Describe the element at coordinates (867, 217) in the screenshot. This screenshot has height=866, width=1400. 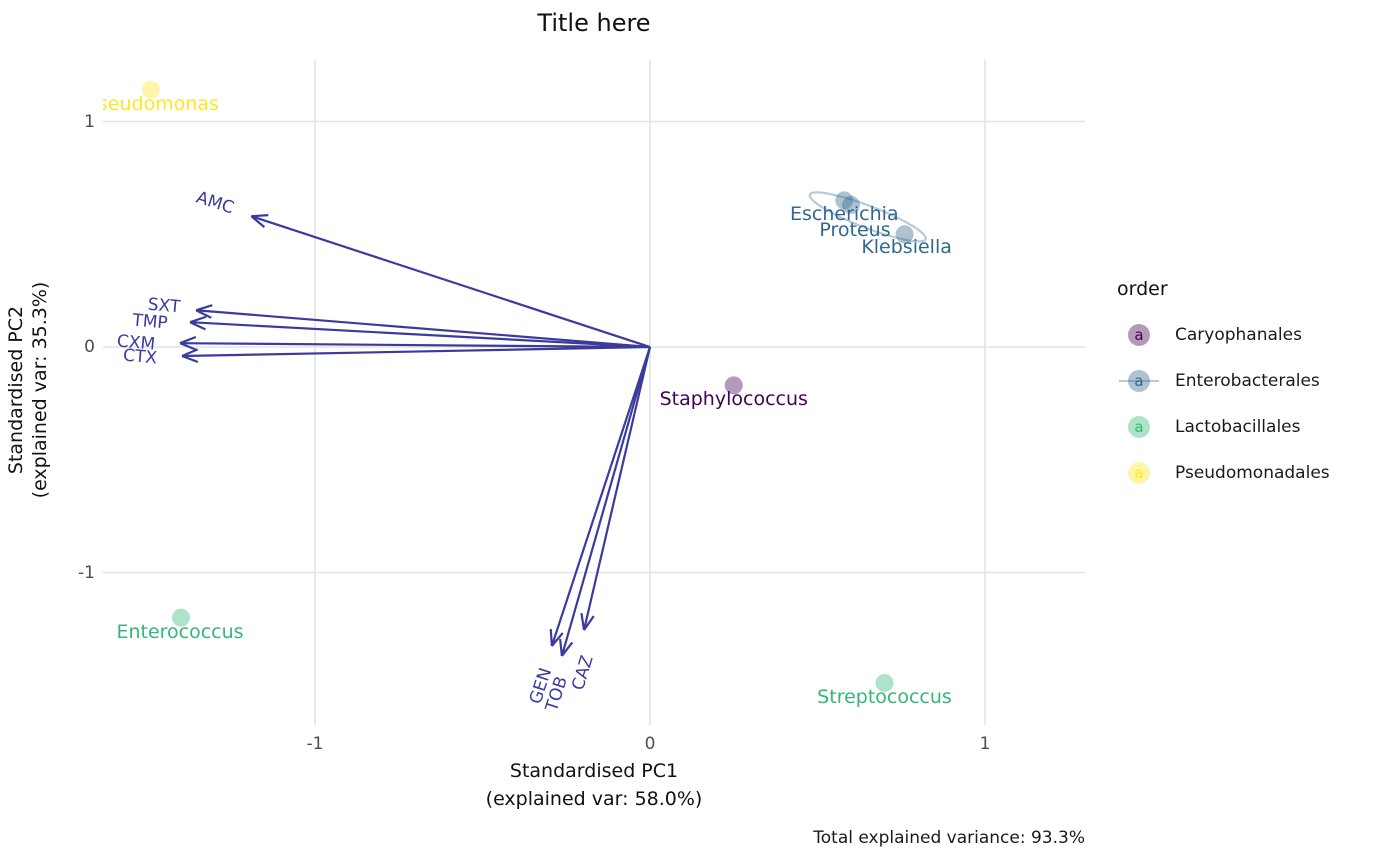
I see `cluster-ellipse` at that location.